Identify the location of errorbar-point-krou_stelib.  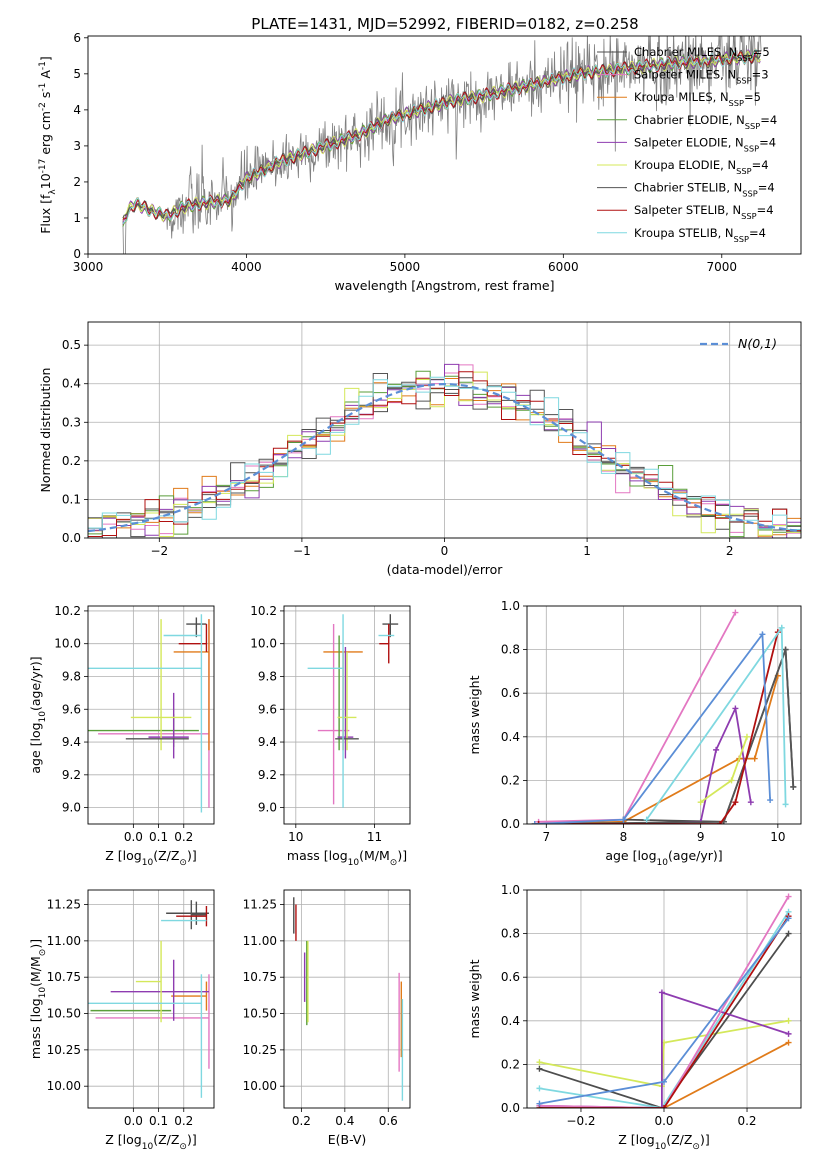
(145, 1036).